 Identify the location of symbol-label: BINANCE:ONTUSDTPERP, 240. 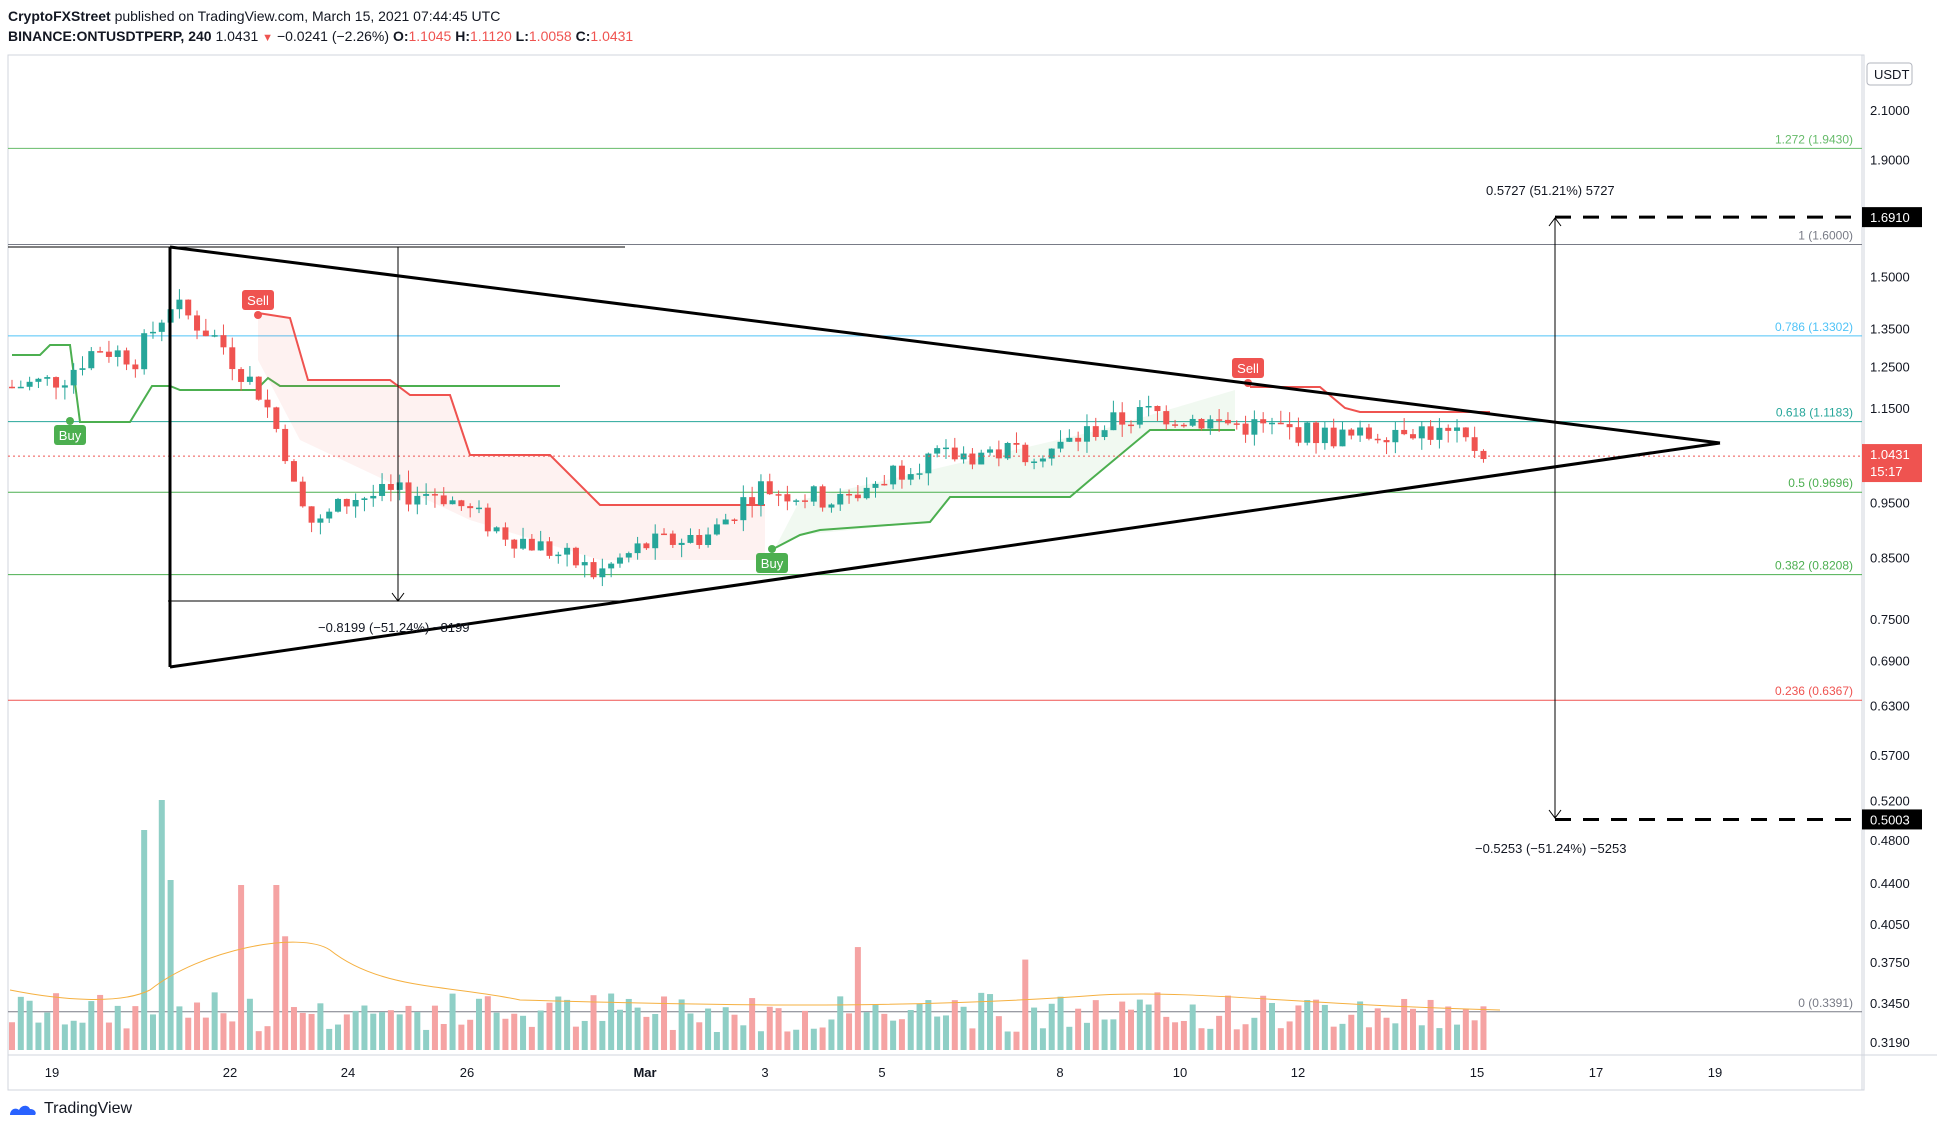
(110, 36).